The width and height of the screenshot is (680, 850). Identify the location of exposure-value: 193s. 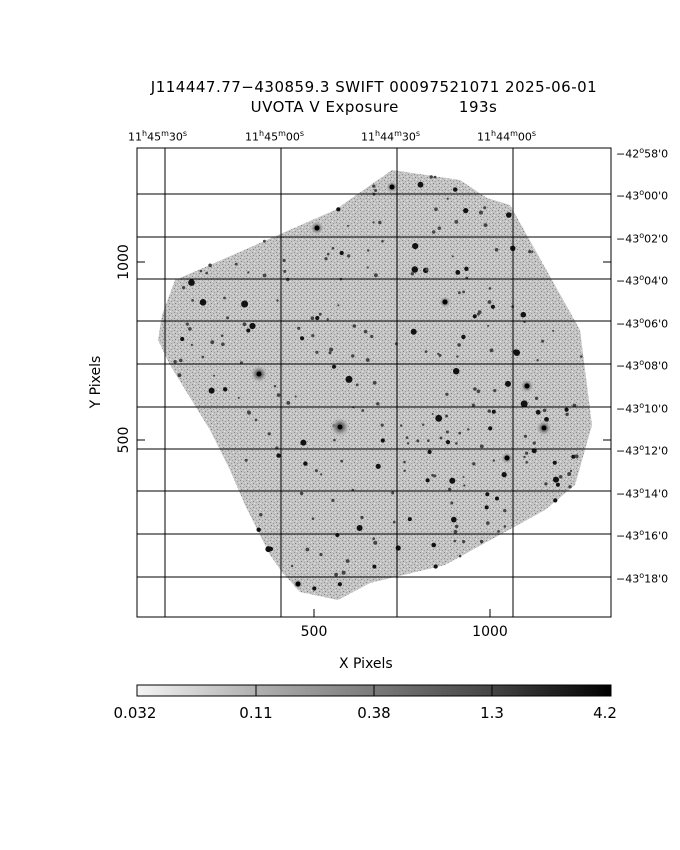
(478, 107).